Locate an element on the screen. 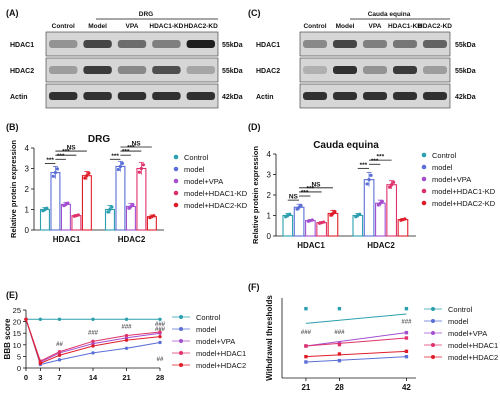 Image resolution: width=500 pixels, height=415 pixels. significance-label: NS is located at coordinates (72, 148).